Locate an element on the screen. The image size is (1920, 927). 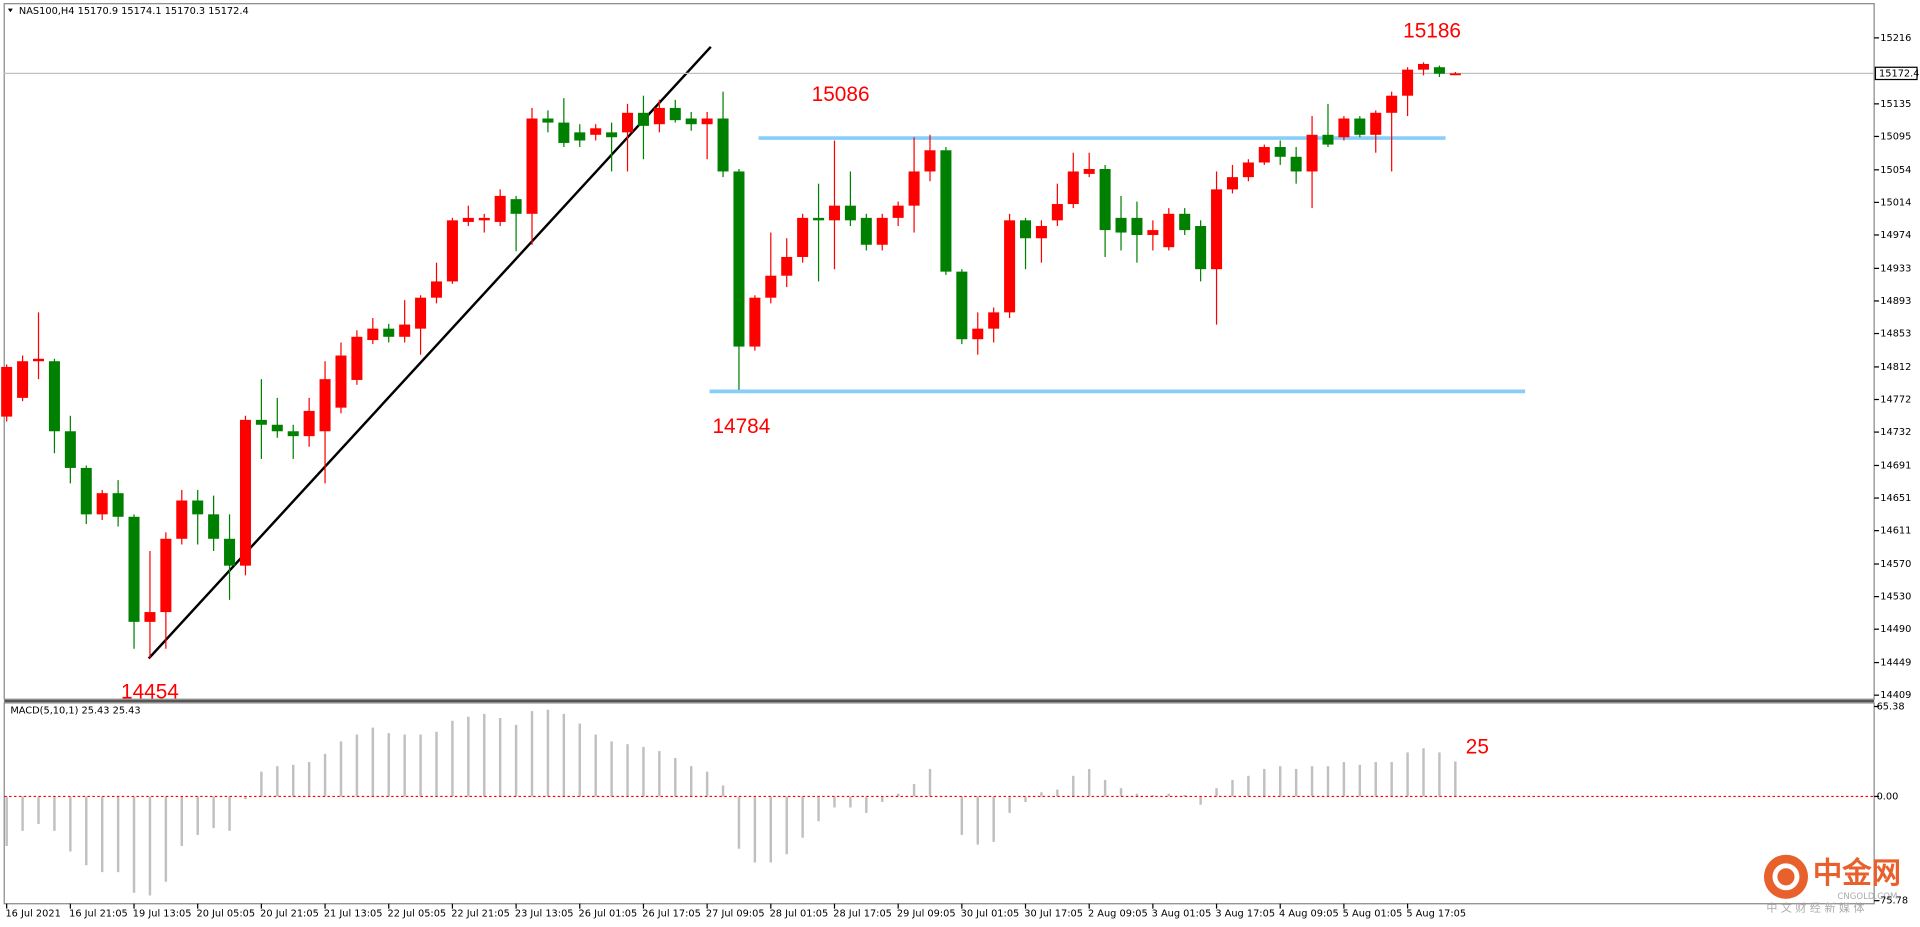
logo-circle is located at coordinates (1786, 876).